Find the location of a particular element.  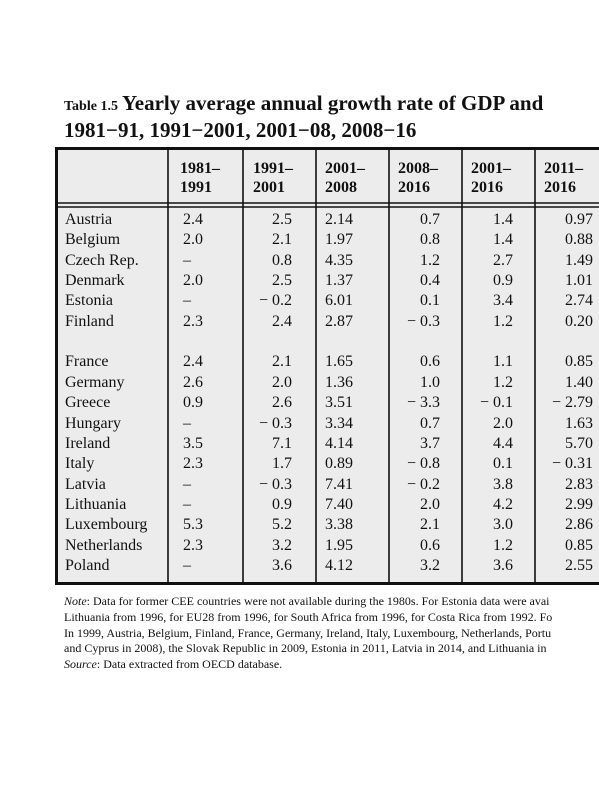

cell-value: 3.5 is located at coordinates (193, 443).